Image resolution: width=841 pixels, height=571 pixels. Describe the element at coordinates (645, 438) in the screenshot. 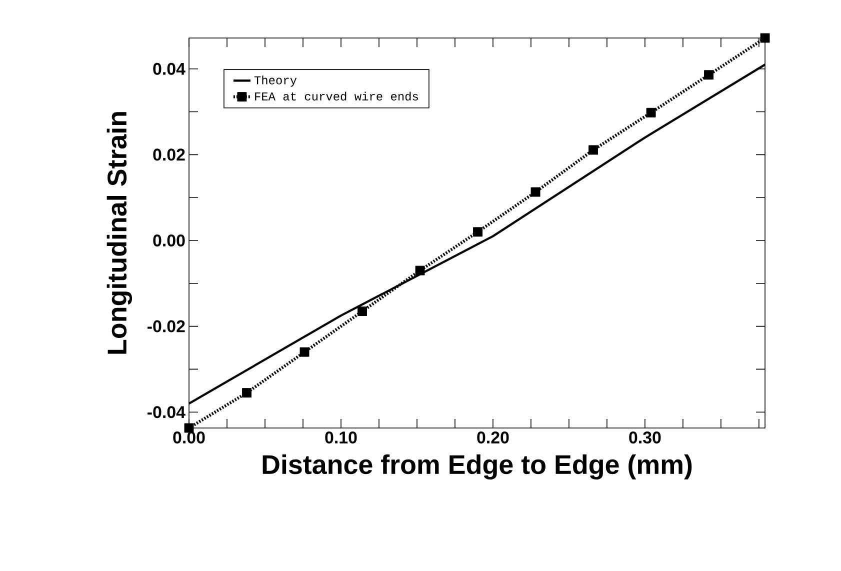

I see `x-tick-label: 0.30` at that location.